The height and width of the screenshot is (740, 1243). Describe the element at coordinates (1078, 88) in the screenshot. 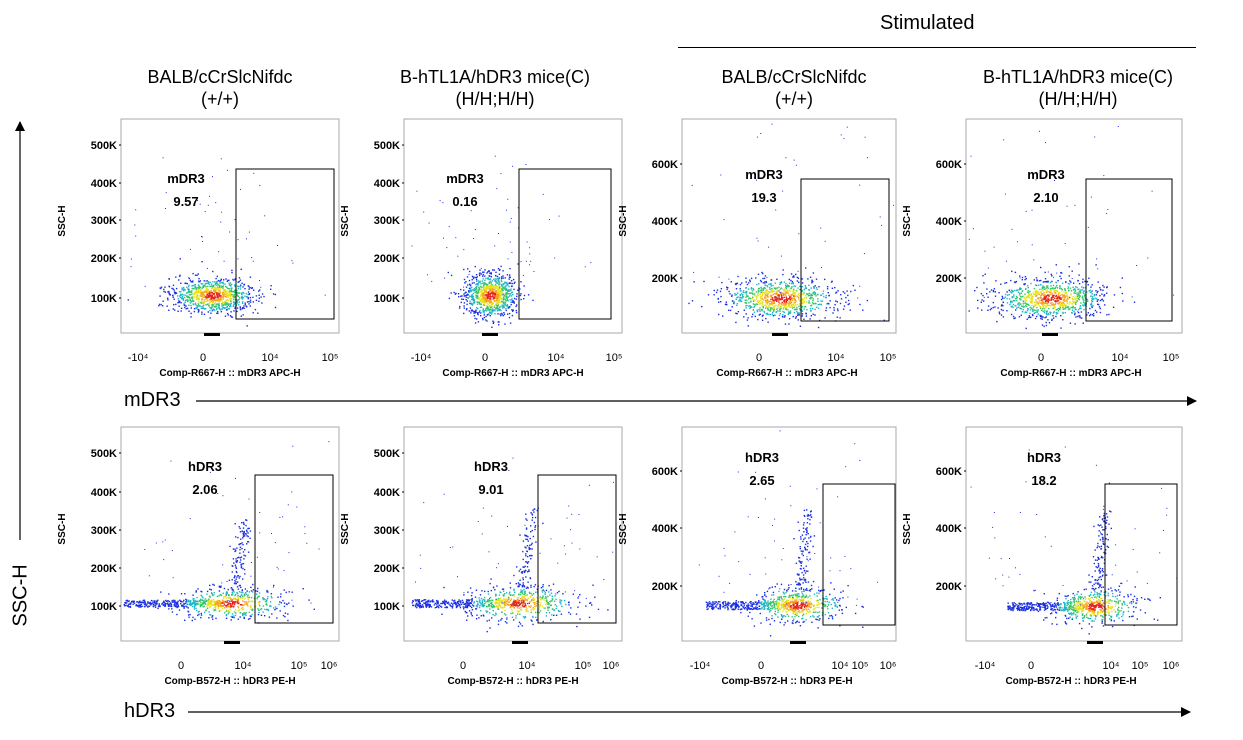

I see `column-title-4: B-hTL1A/hDR3 mice(C) (H/H;H/H)` at that location.